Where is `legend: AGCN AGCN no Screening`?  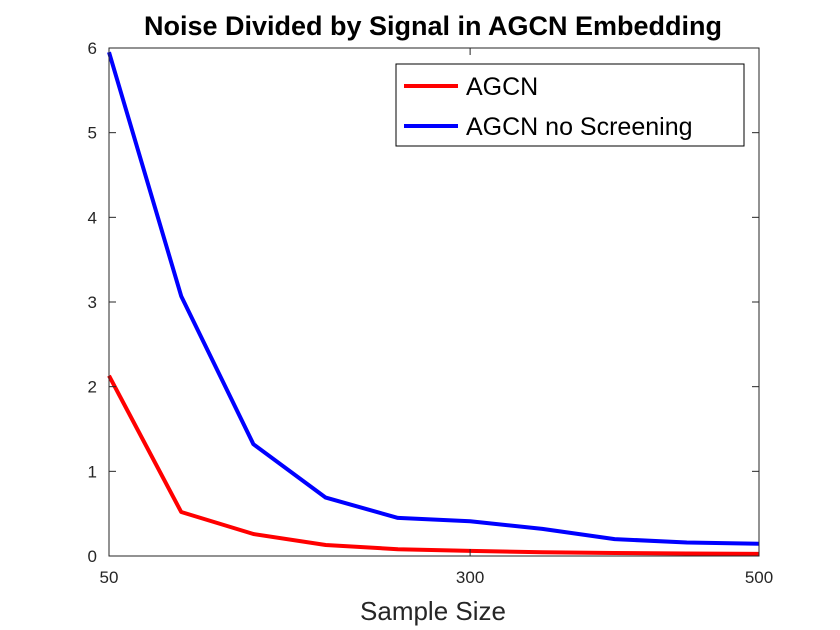
legend: AGCN AGCN no Screening is located at coordinates (570, 105).